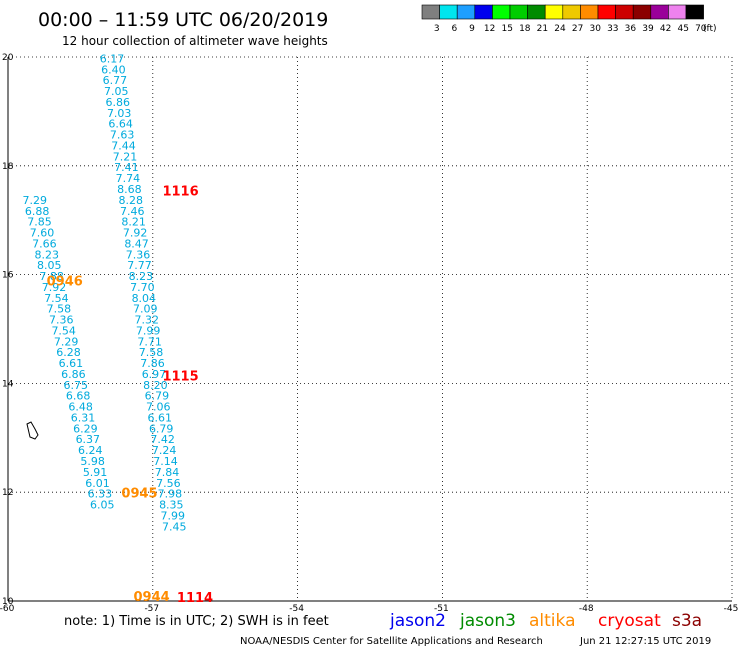  What do you see at coordinates (113, 69) in the screenshot?
I see `wave-height-value: 6.40` at bounding box center [113, 69].